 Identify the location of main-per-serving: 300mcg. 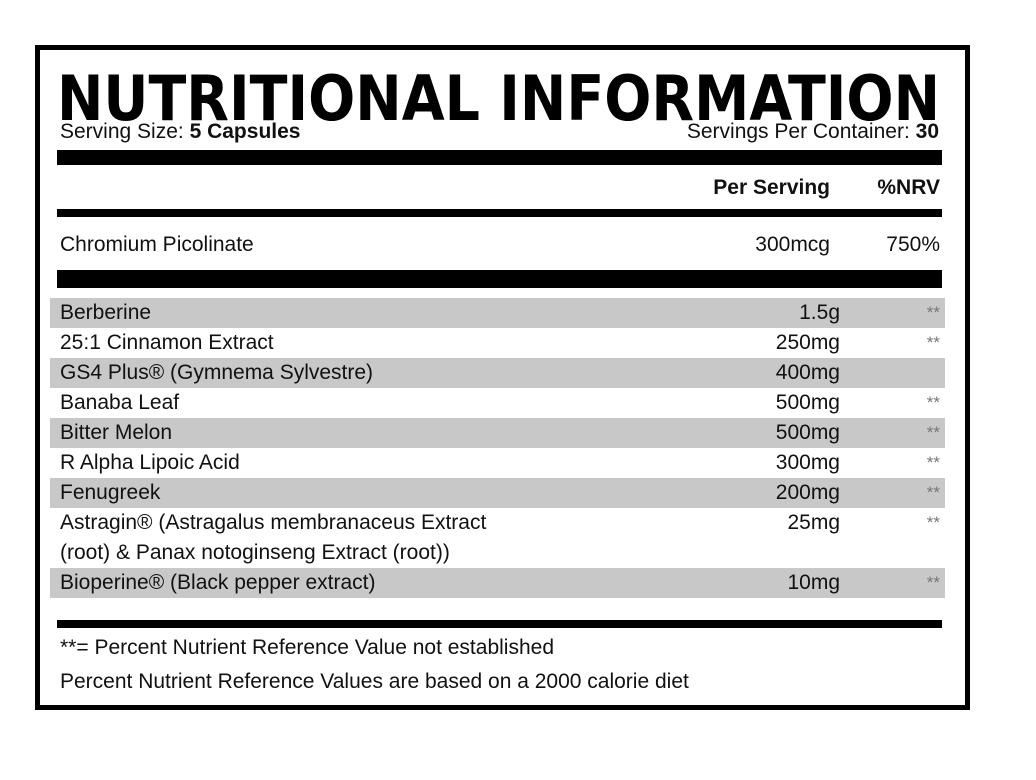
(792, 244).